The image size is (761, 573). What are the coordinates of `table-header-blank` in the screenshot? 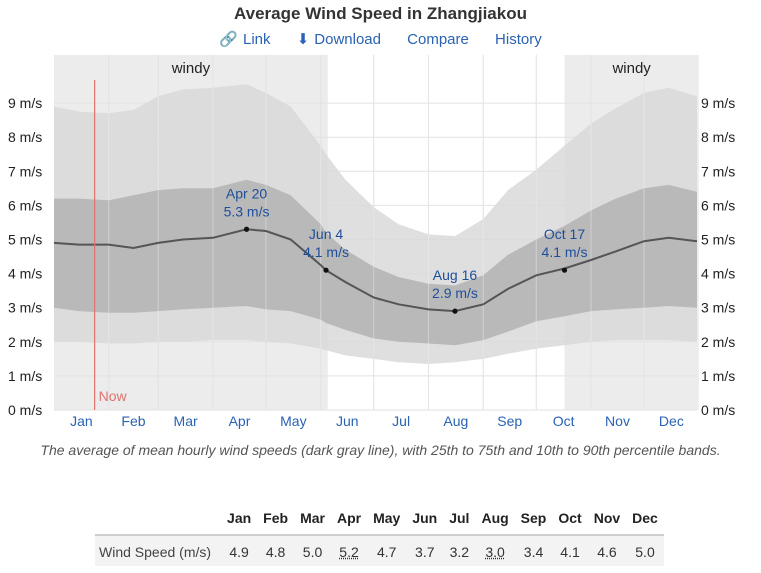 It's located at (158, 521).